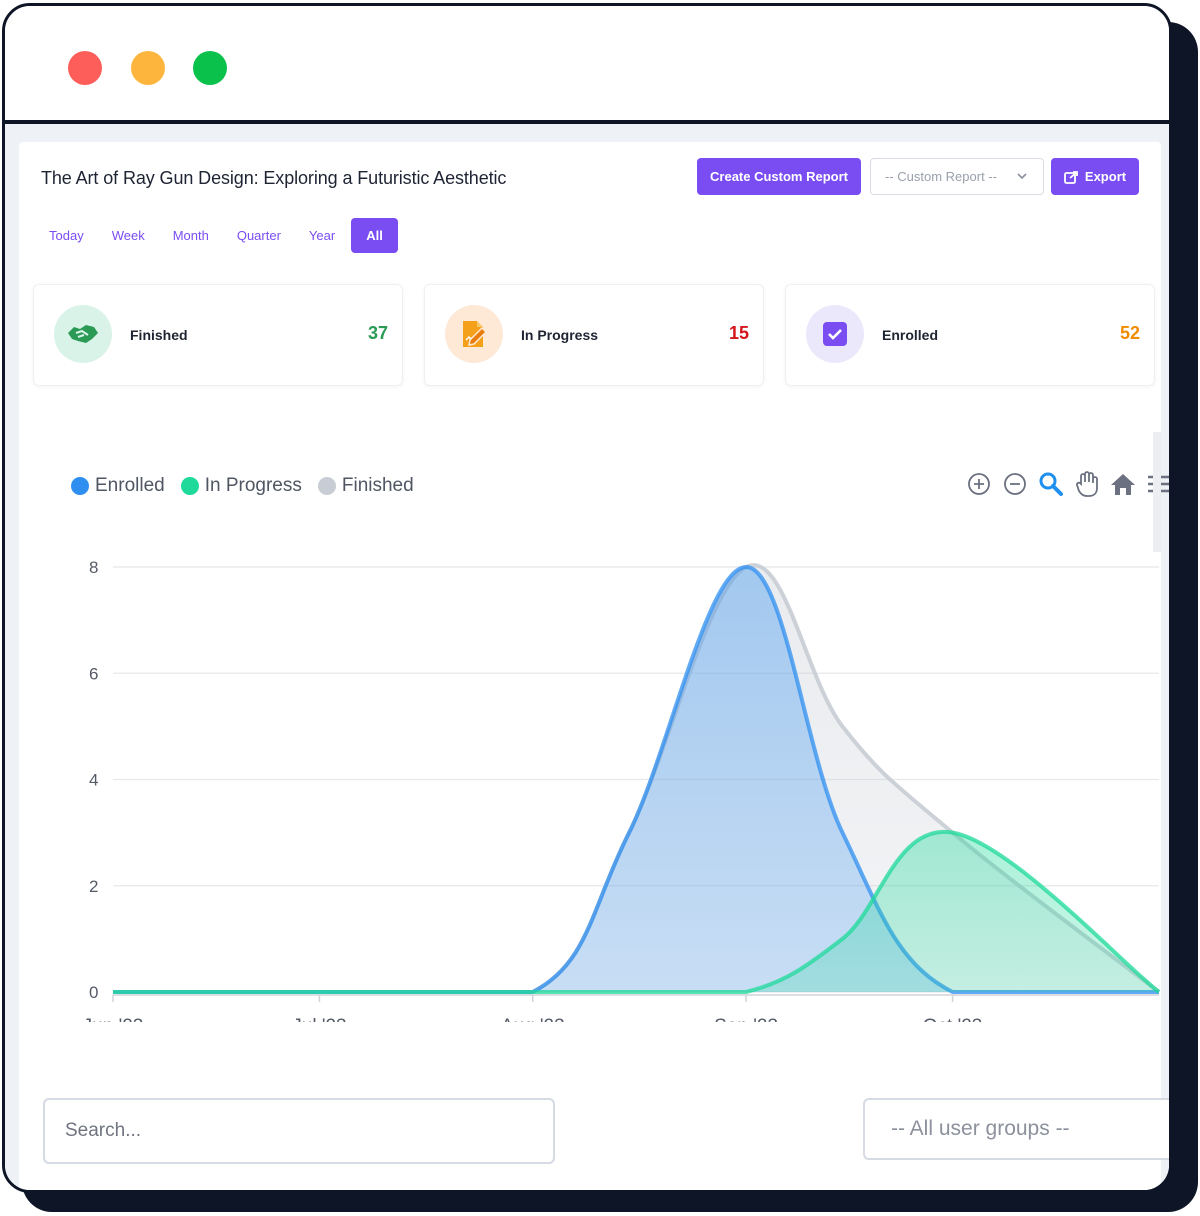  What do you see at coordinates (85, 68) in the screenshot?
I see `close-window-button` at bounding box center [85, 68].